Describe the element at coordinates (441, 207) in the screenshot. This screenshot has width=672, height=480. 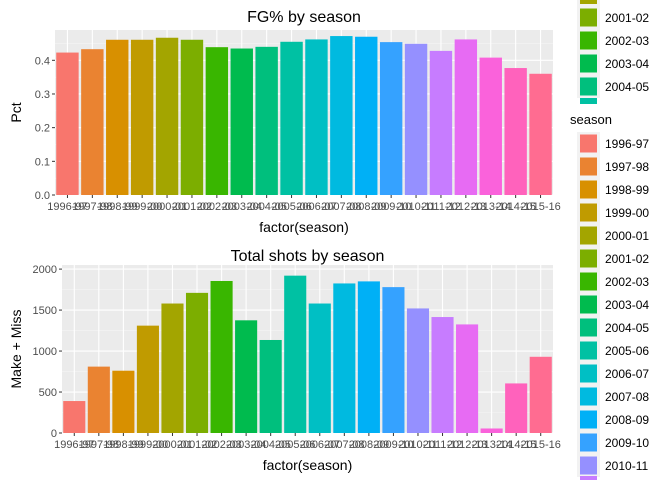
I see `x-tick-label: 2011-12` at that location.